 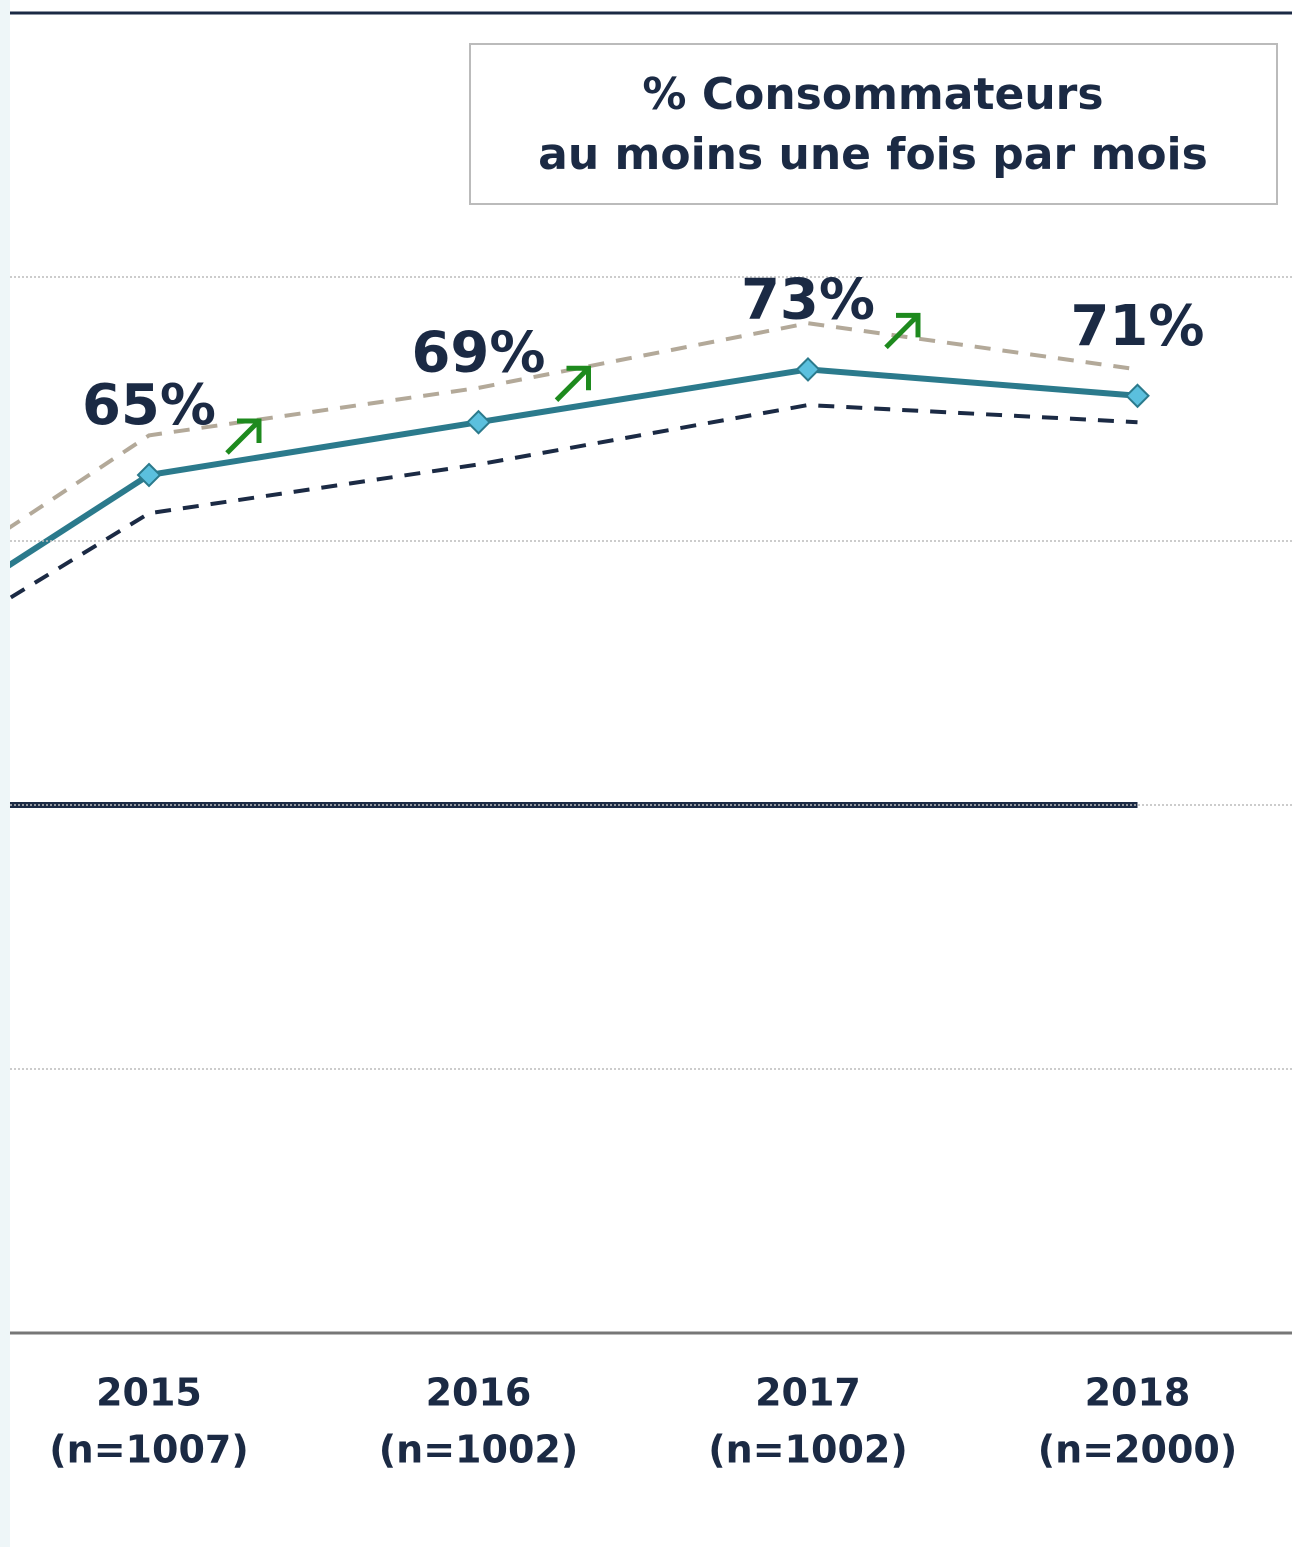 What do you see at coordinates (5, 773) in the screenshot?
I see `left-edge` at bounding box center [5, 773].